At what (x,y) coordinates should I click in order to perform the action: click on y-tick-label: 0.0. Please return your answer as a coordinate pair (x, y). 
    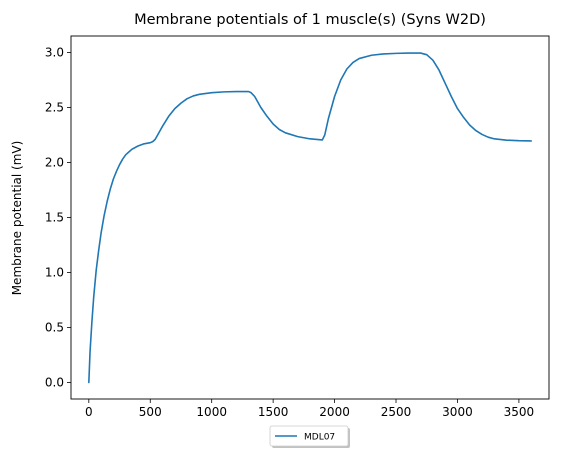
    Looking at the image, I should click on (54, 383).